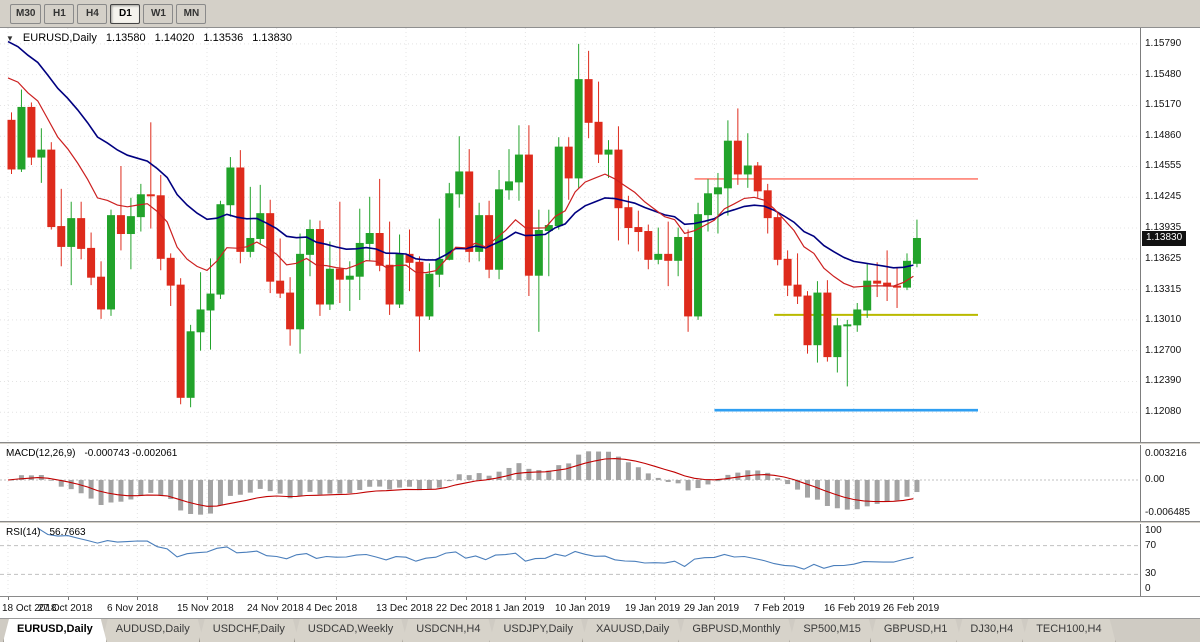 The image size is (1200, 642). Describe the element at coordinates (1153, 530) in the screenshot. I see `rsi-axis-label: 100` at that location.